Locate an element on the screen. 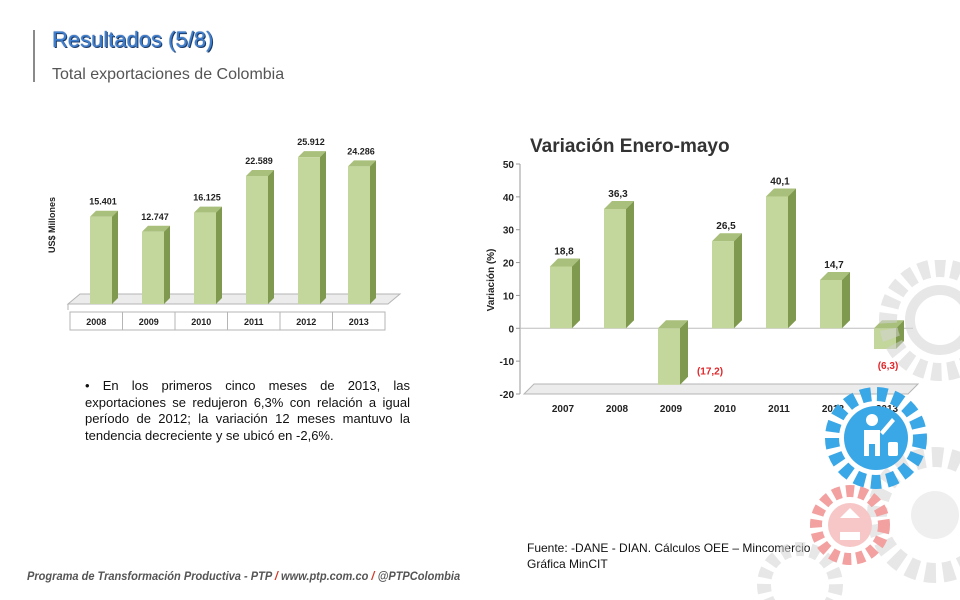  value-label-2012: 14,7 is located at coordinates (834, 265).